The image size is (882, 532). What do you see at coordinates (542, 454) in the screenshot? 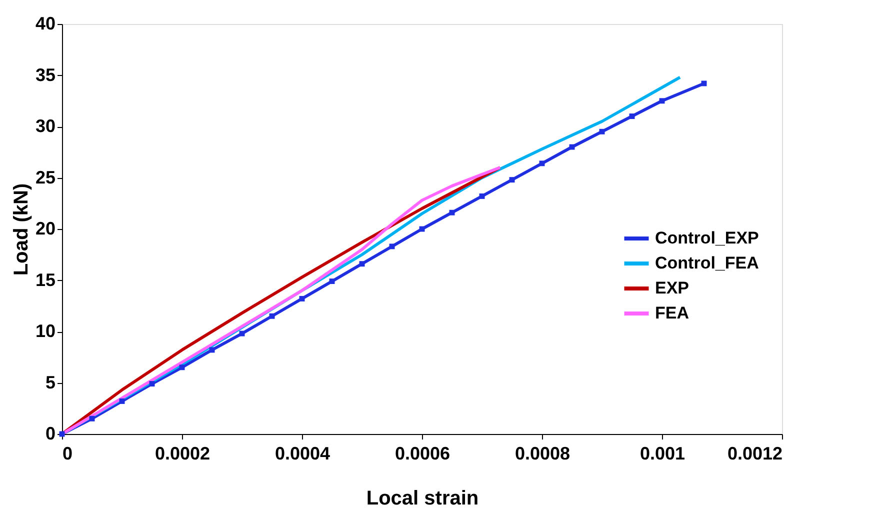
I see `x-tick-label: 0.0008` at bounding box center [542, 454].